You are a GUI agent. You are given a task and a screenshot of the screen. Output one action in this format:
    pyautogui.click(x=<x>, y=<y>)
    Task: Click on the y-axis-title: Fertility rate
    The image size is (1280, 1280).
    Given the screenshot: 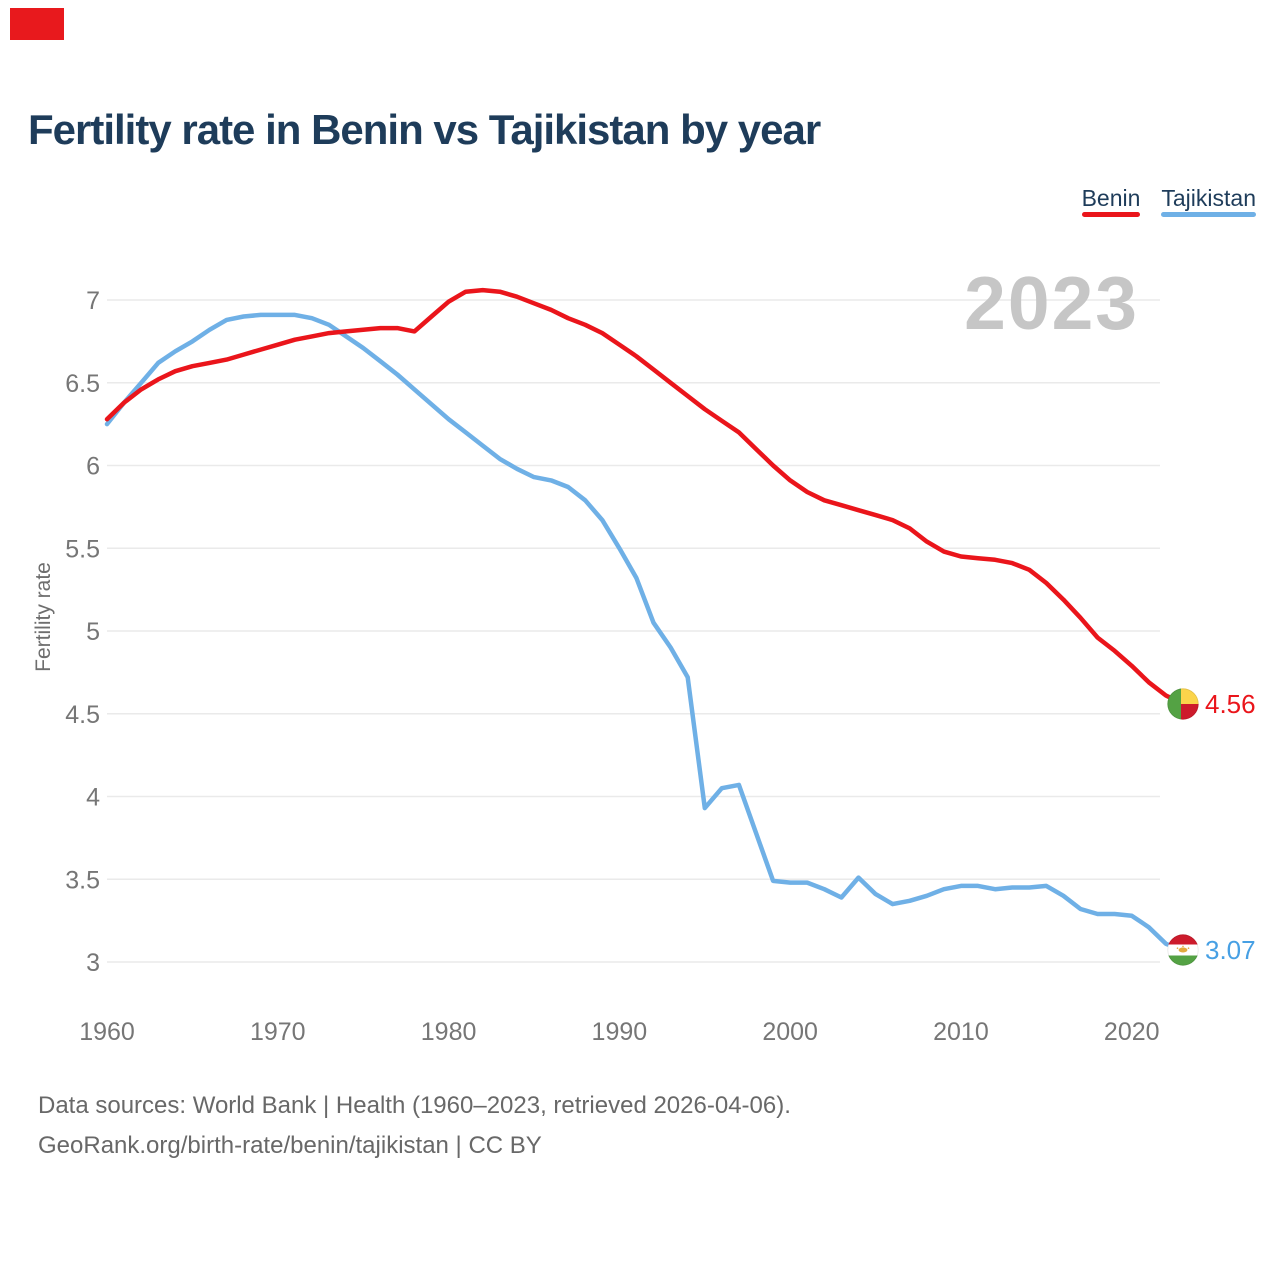 What is the action you would take?
    pyautogui.click(x=43, y=617)
    